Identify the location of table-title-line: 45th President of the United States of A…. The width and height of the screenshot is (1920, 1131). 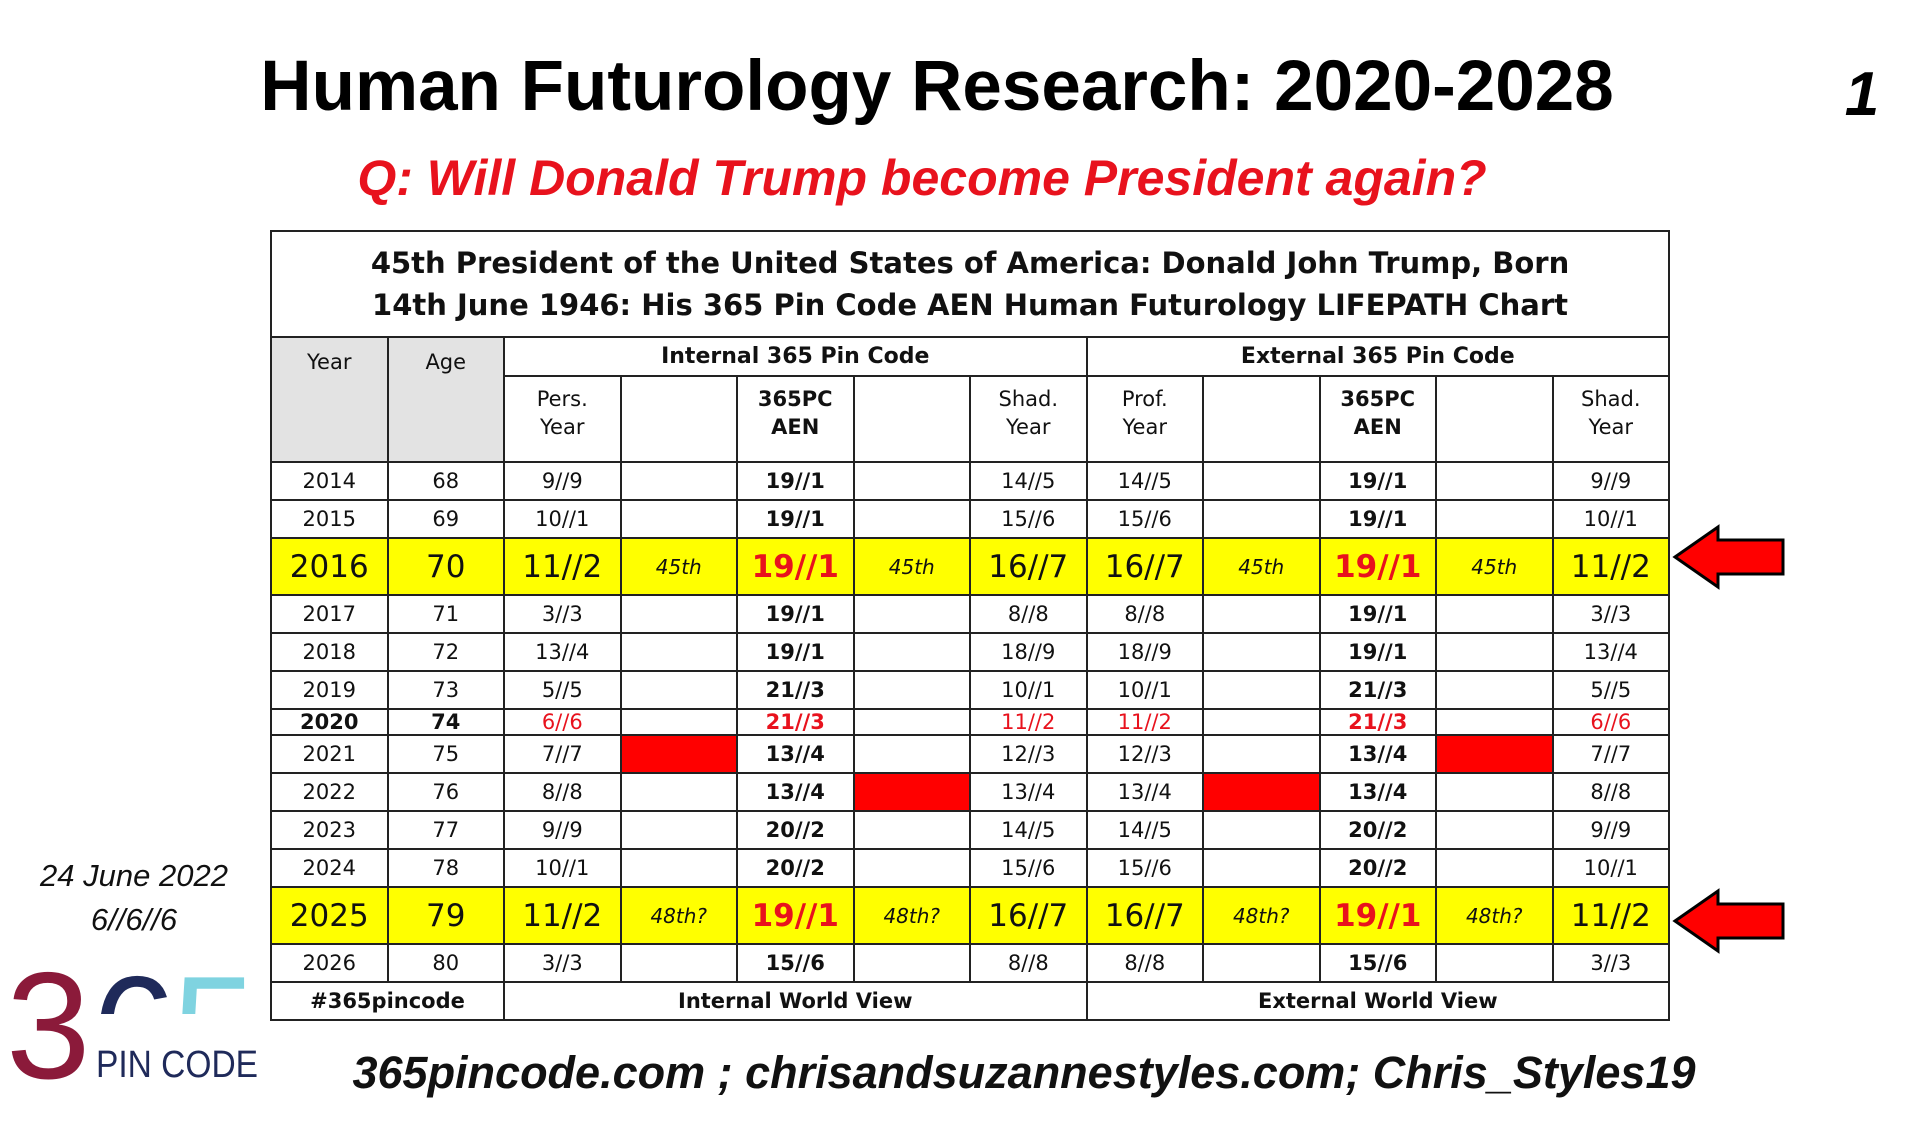
(970, 263).